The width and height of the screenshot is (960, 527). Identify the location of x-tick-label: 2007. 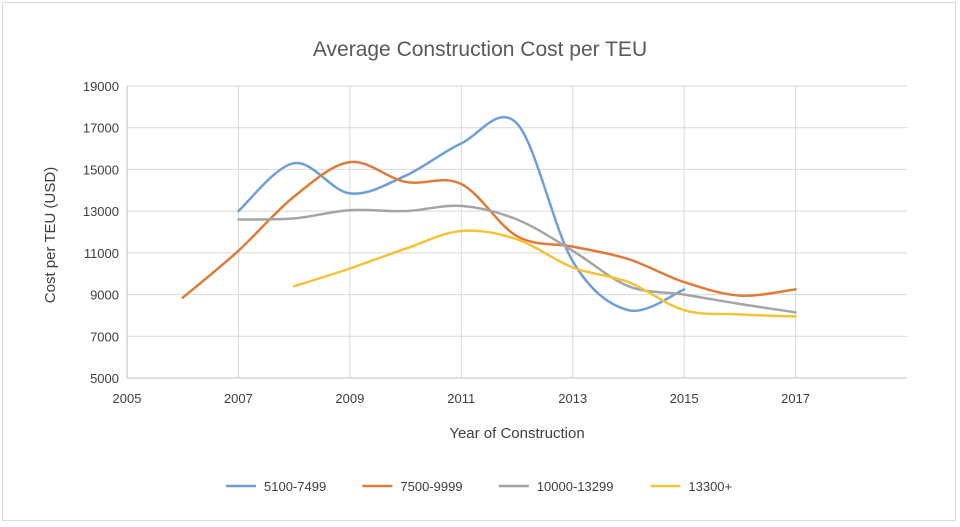
(238, 398).